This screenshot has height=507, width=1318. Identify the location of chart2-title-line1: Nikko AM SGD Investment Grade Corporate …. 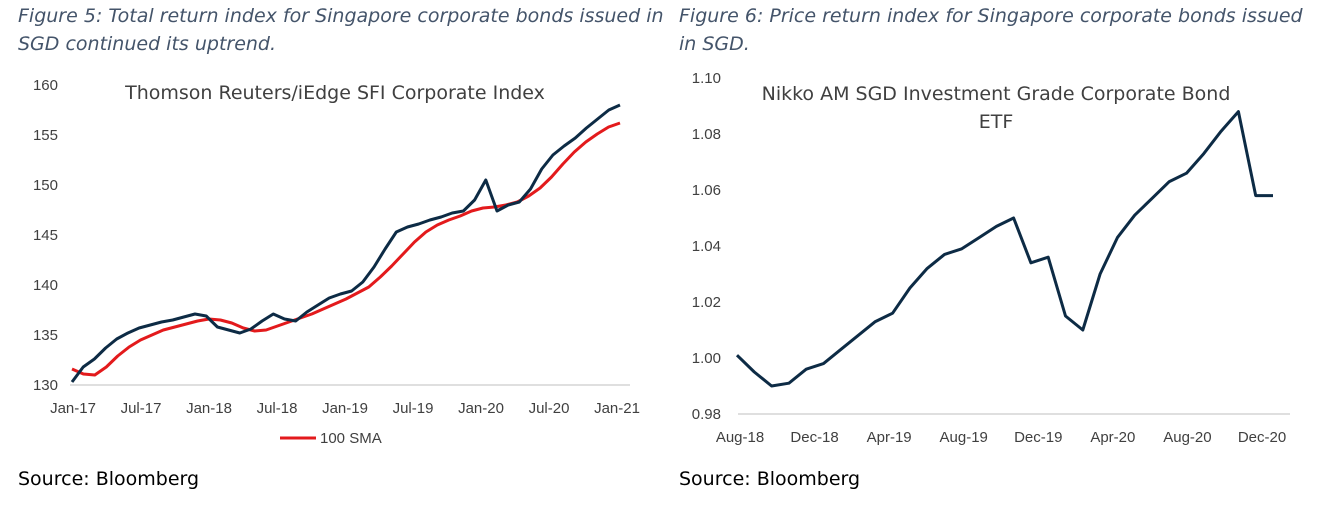
(996, 94).